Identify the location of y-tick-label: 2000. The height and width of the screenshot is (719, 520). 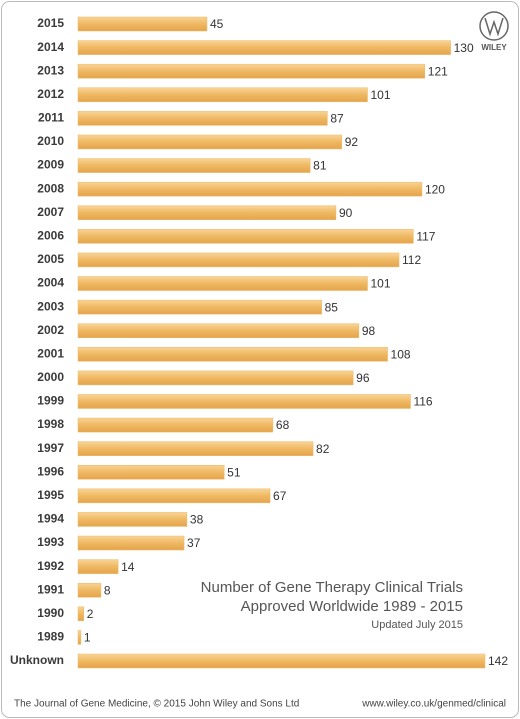
(50, 377).